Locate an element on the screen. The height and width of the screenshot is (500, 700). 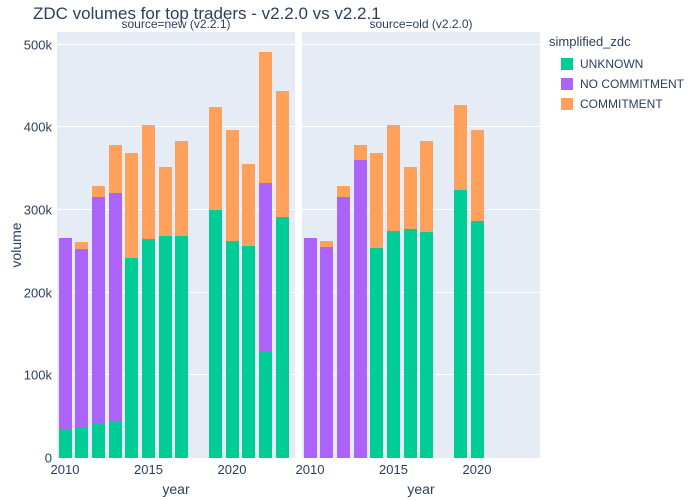
bar-old-2010-no-commitment is located at coordinates (310, 348).